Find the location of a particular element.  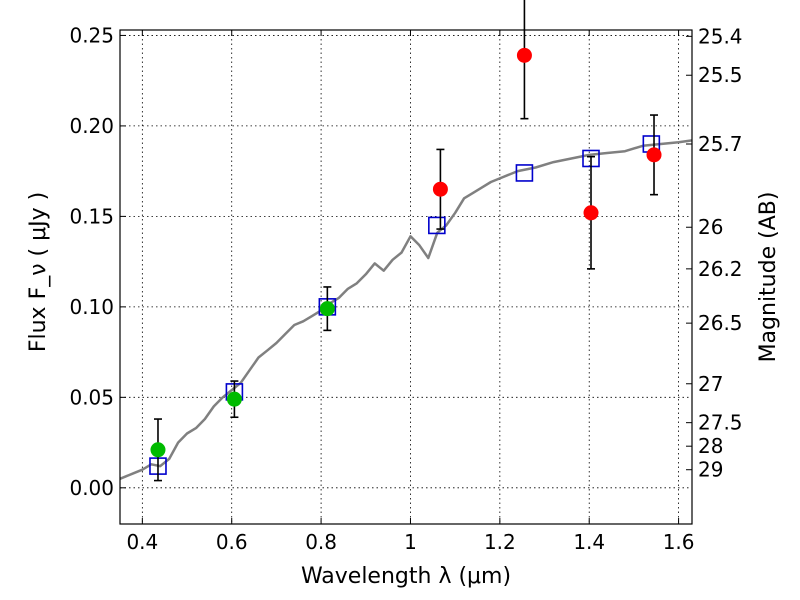

x-tick-label: 0.8 is located at coordinates (321, 542).